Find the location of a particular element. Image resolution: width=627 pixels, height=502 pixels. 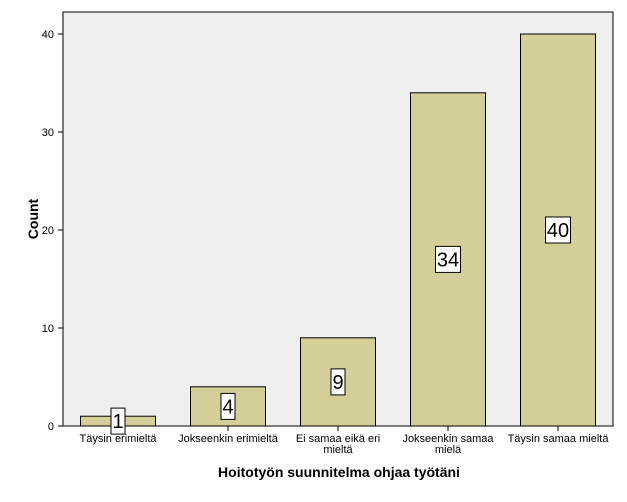

x-tick-label: Jokseenkin samaa is located at coordinates (448, 439).